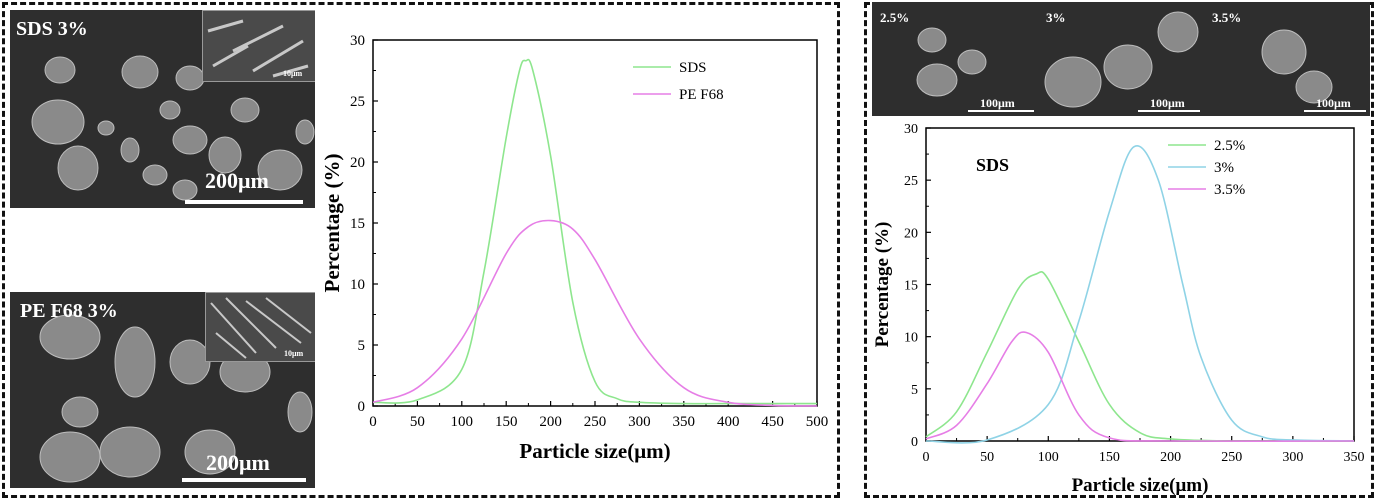  Describe the element at coordinates (1229, 190) in the screenshot. I see `legend-label: 3.5%` at that location.